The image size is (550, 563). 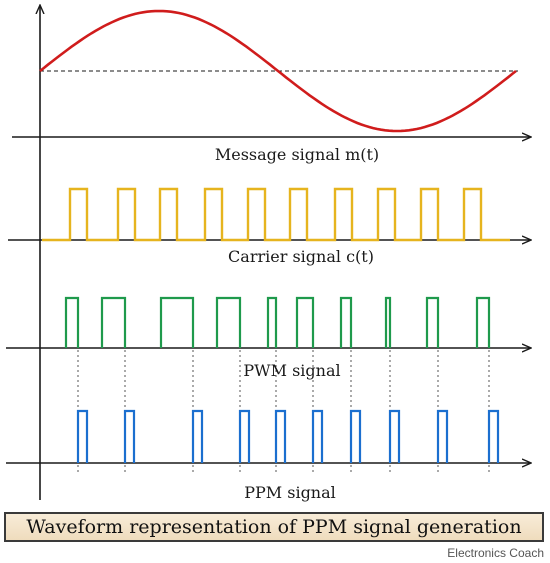 What do you see at coordinates (290, 492) in the screenshot?
I see `ppm-signal-label: PPM signal` at bounding box center [290, 492].